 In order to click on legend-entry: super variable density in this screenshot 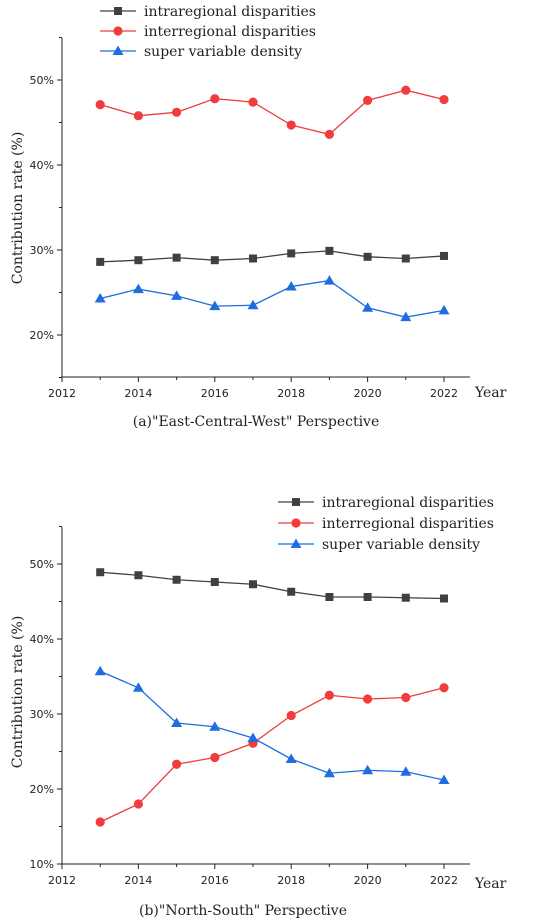, I will do `click(223, 52)`.